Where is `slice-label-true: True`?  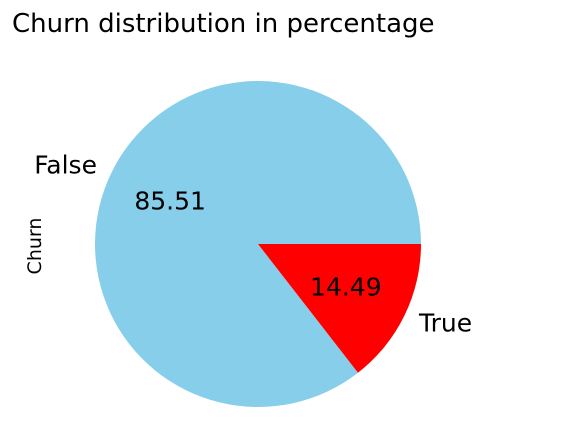 slice-label-true: True is located at coordinates (445, 322).